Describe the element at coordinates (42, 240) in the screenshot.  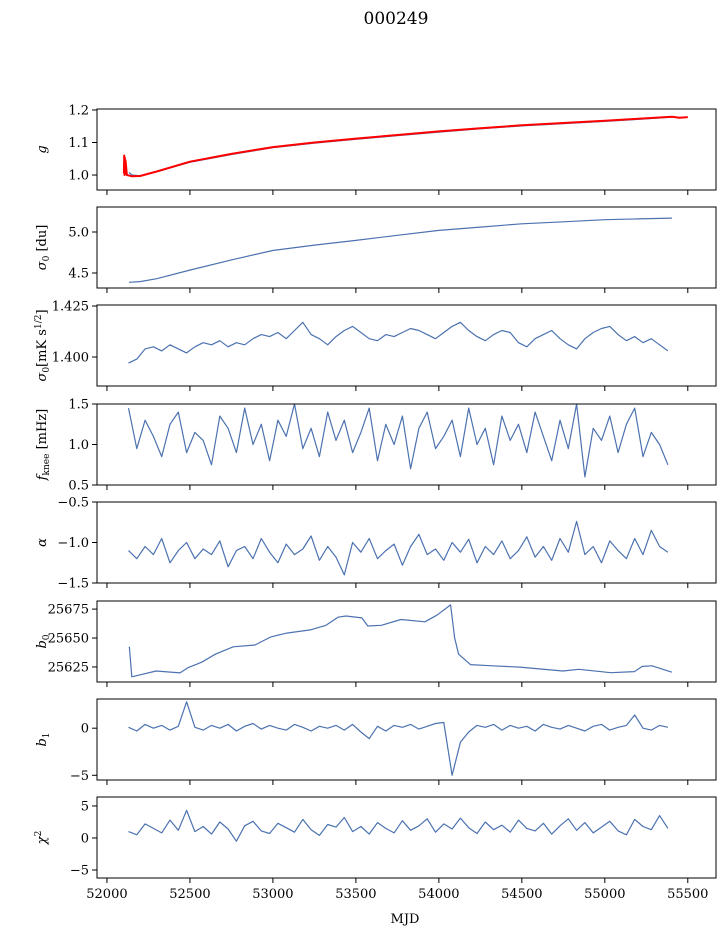
I see `y-axis-label-part: [du]` at that location.